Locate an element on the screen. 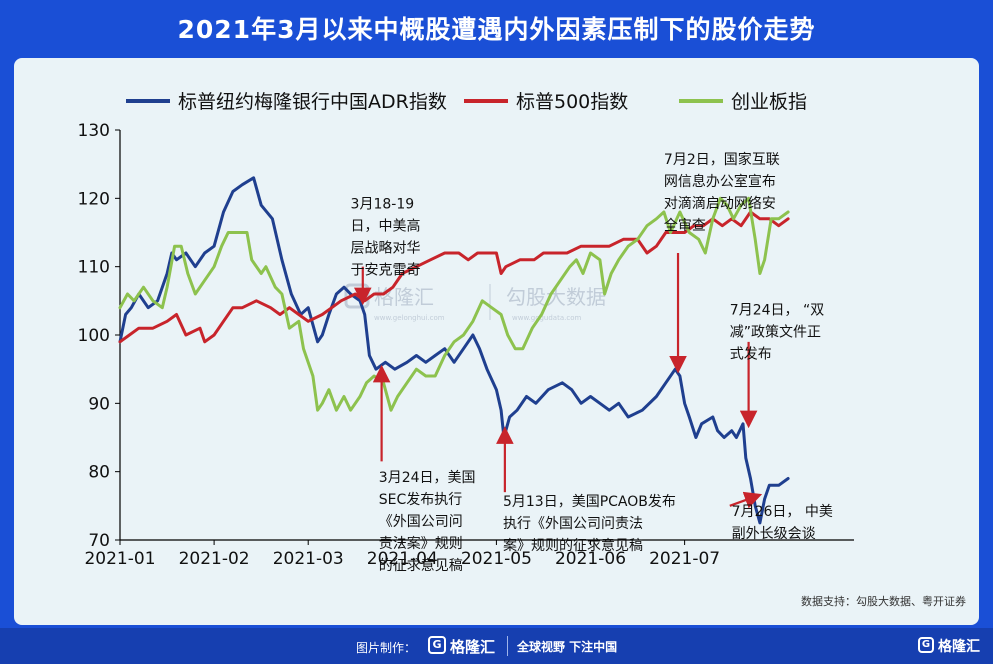  annotation-text-2: 5月13日，美国PCAOB发布 is located at coordinates (589, 502).